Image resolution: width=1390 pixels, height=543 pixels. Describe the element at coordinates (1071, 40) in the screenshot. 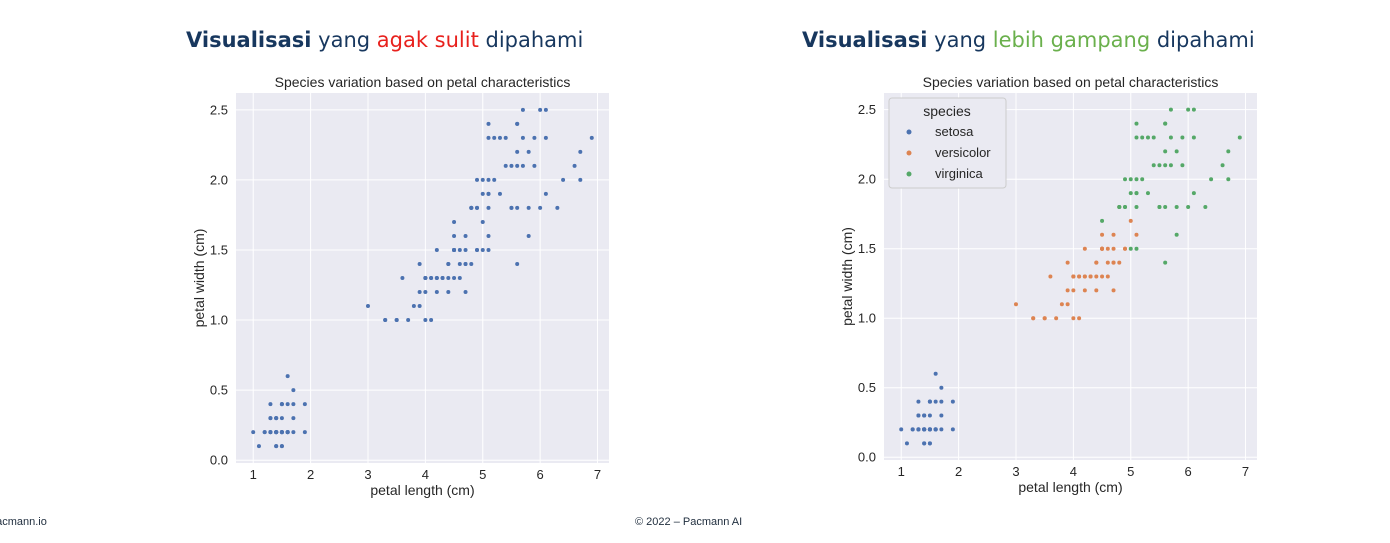

I see `heading-part: lebih gampang` at that location.